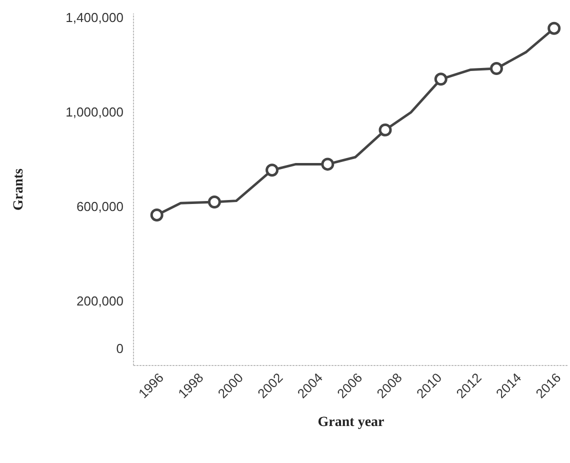 The width and height of the screenshot is (570, 463). I want to click on y-tick-label: 1,000,000, so click(95, 112).